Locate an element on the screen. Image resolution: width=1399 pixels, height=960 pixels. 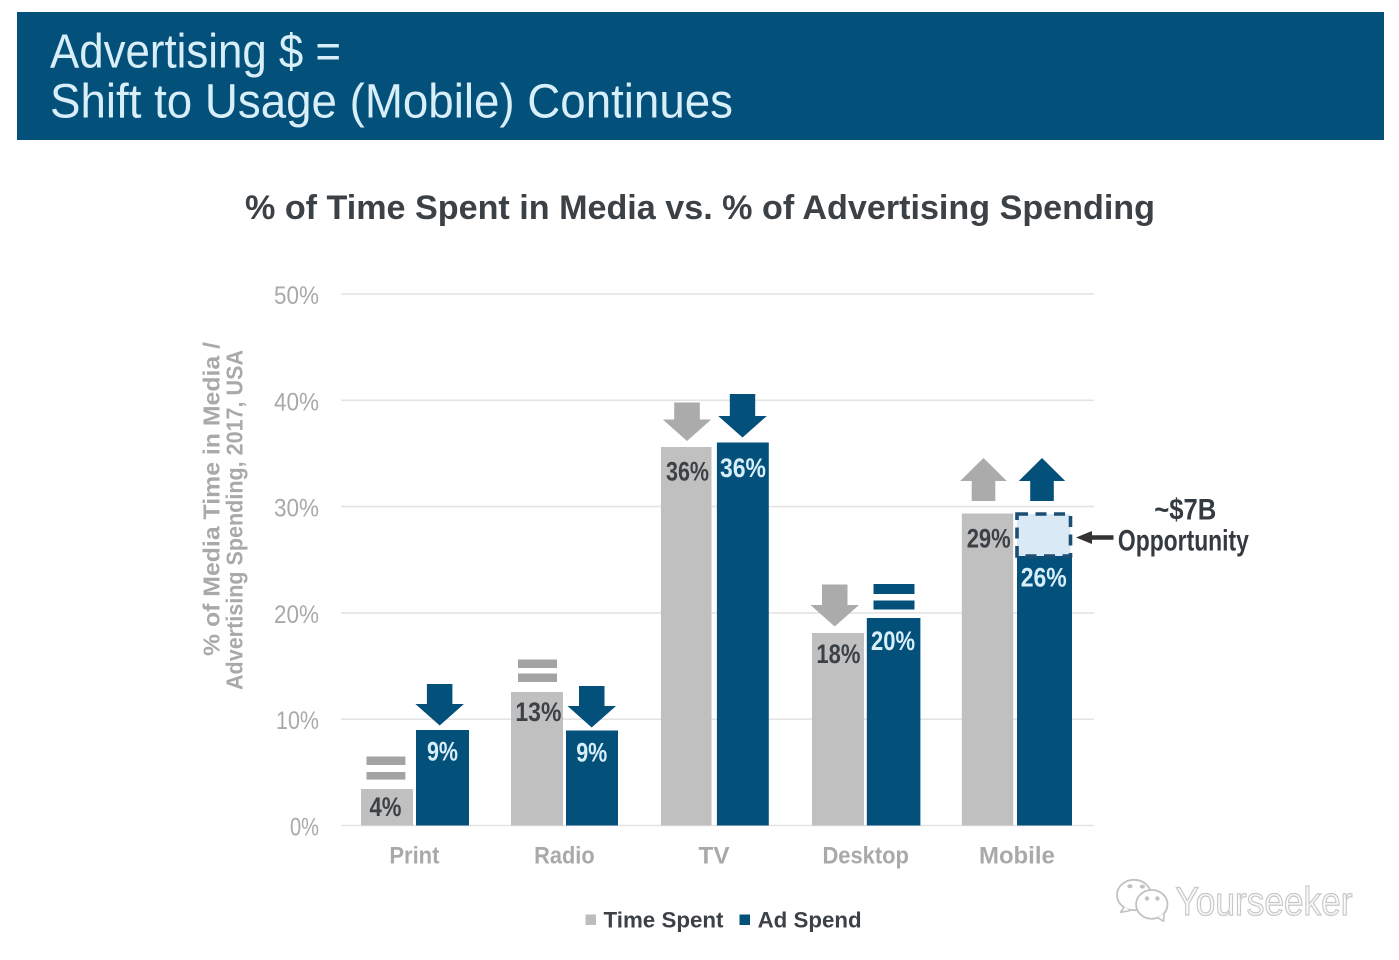
svg-text: Opportunity is located at coordinates (1183, 541).